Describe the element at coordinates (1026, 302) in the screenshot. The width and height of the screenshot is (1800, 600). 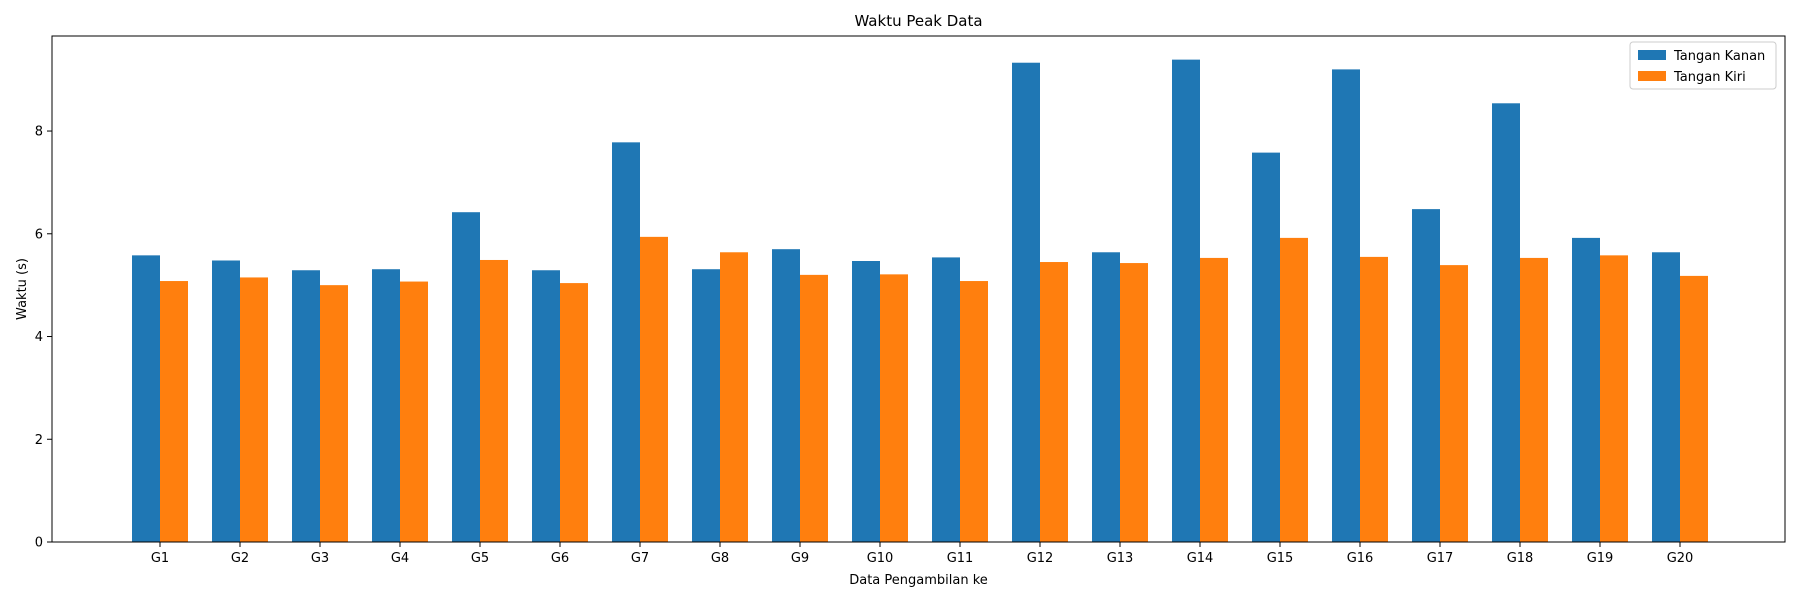
I see `bar-tangan-kanan-g12` at that location.